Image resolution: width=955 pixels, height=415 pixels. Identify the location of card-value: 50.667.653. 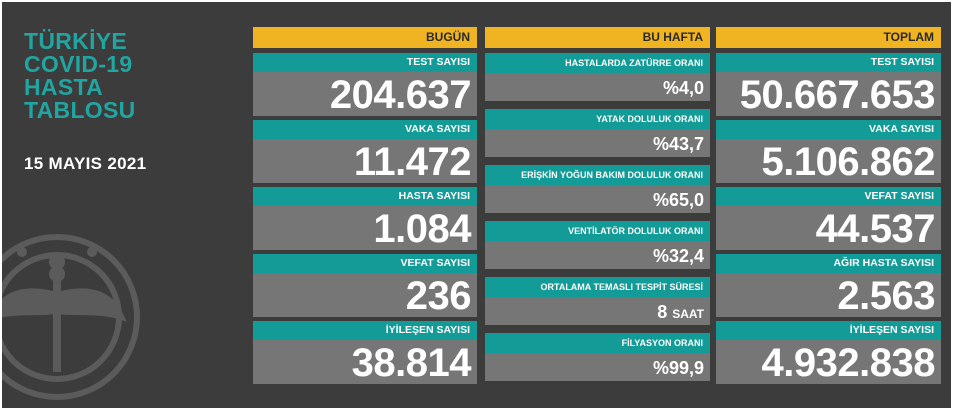
(828, 94).